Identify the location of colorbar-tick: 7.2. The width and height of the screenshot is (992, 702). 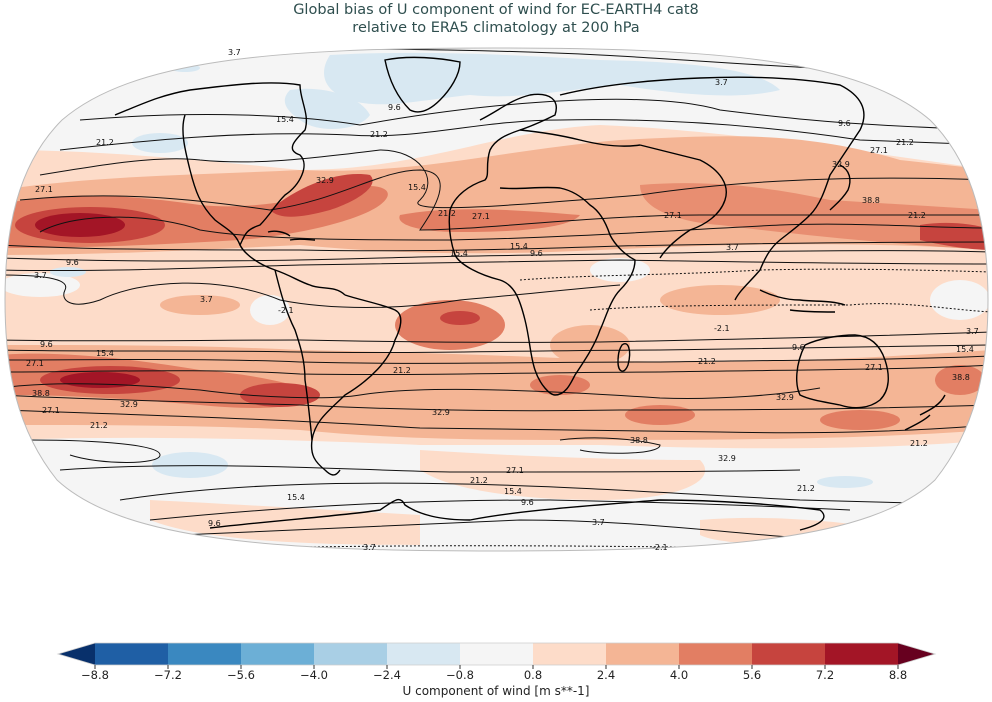
(825, 675).